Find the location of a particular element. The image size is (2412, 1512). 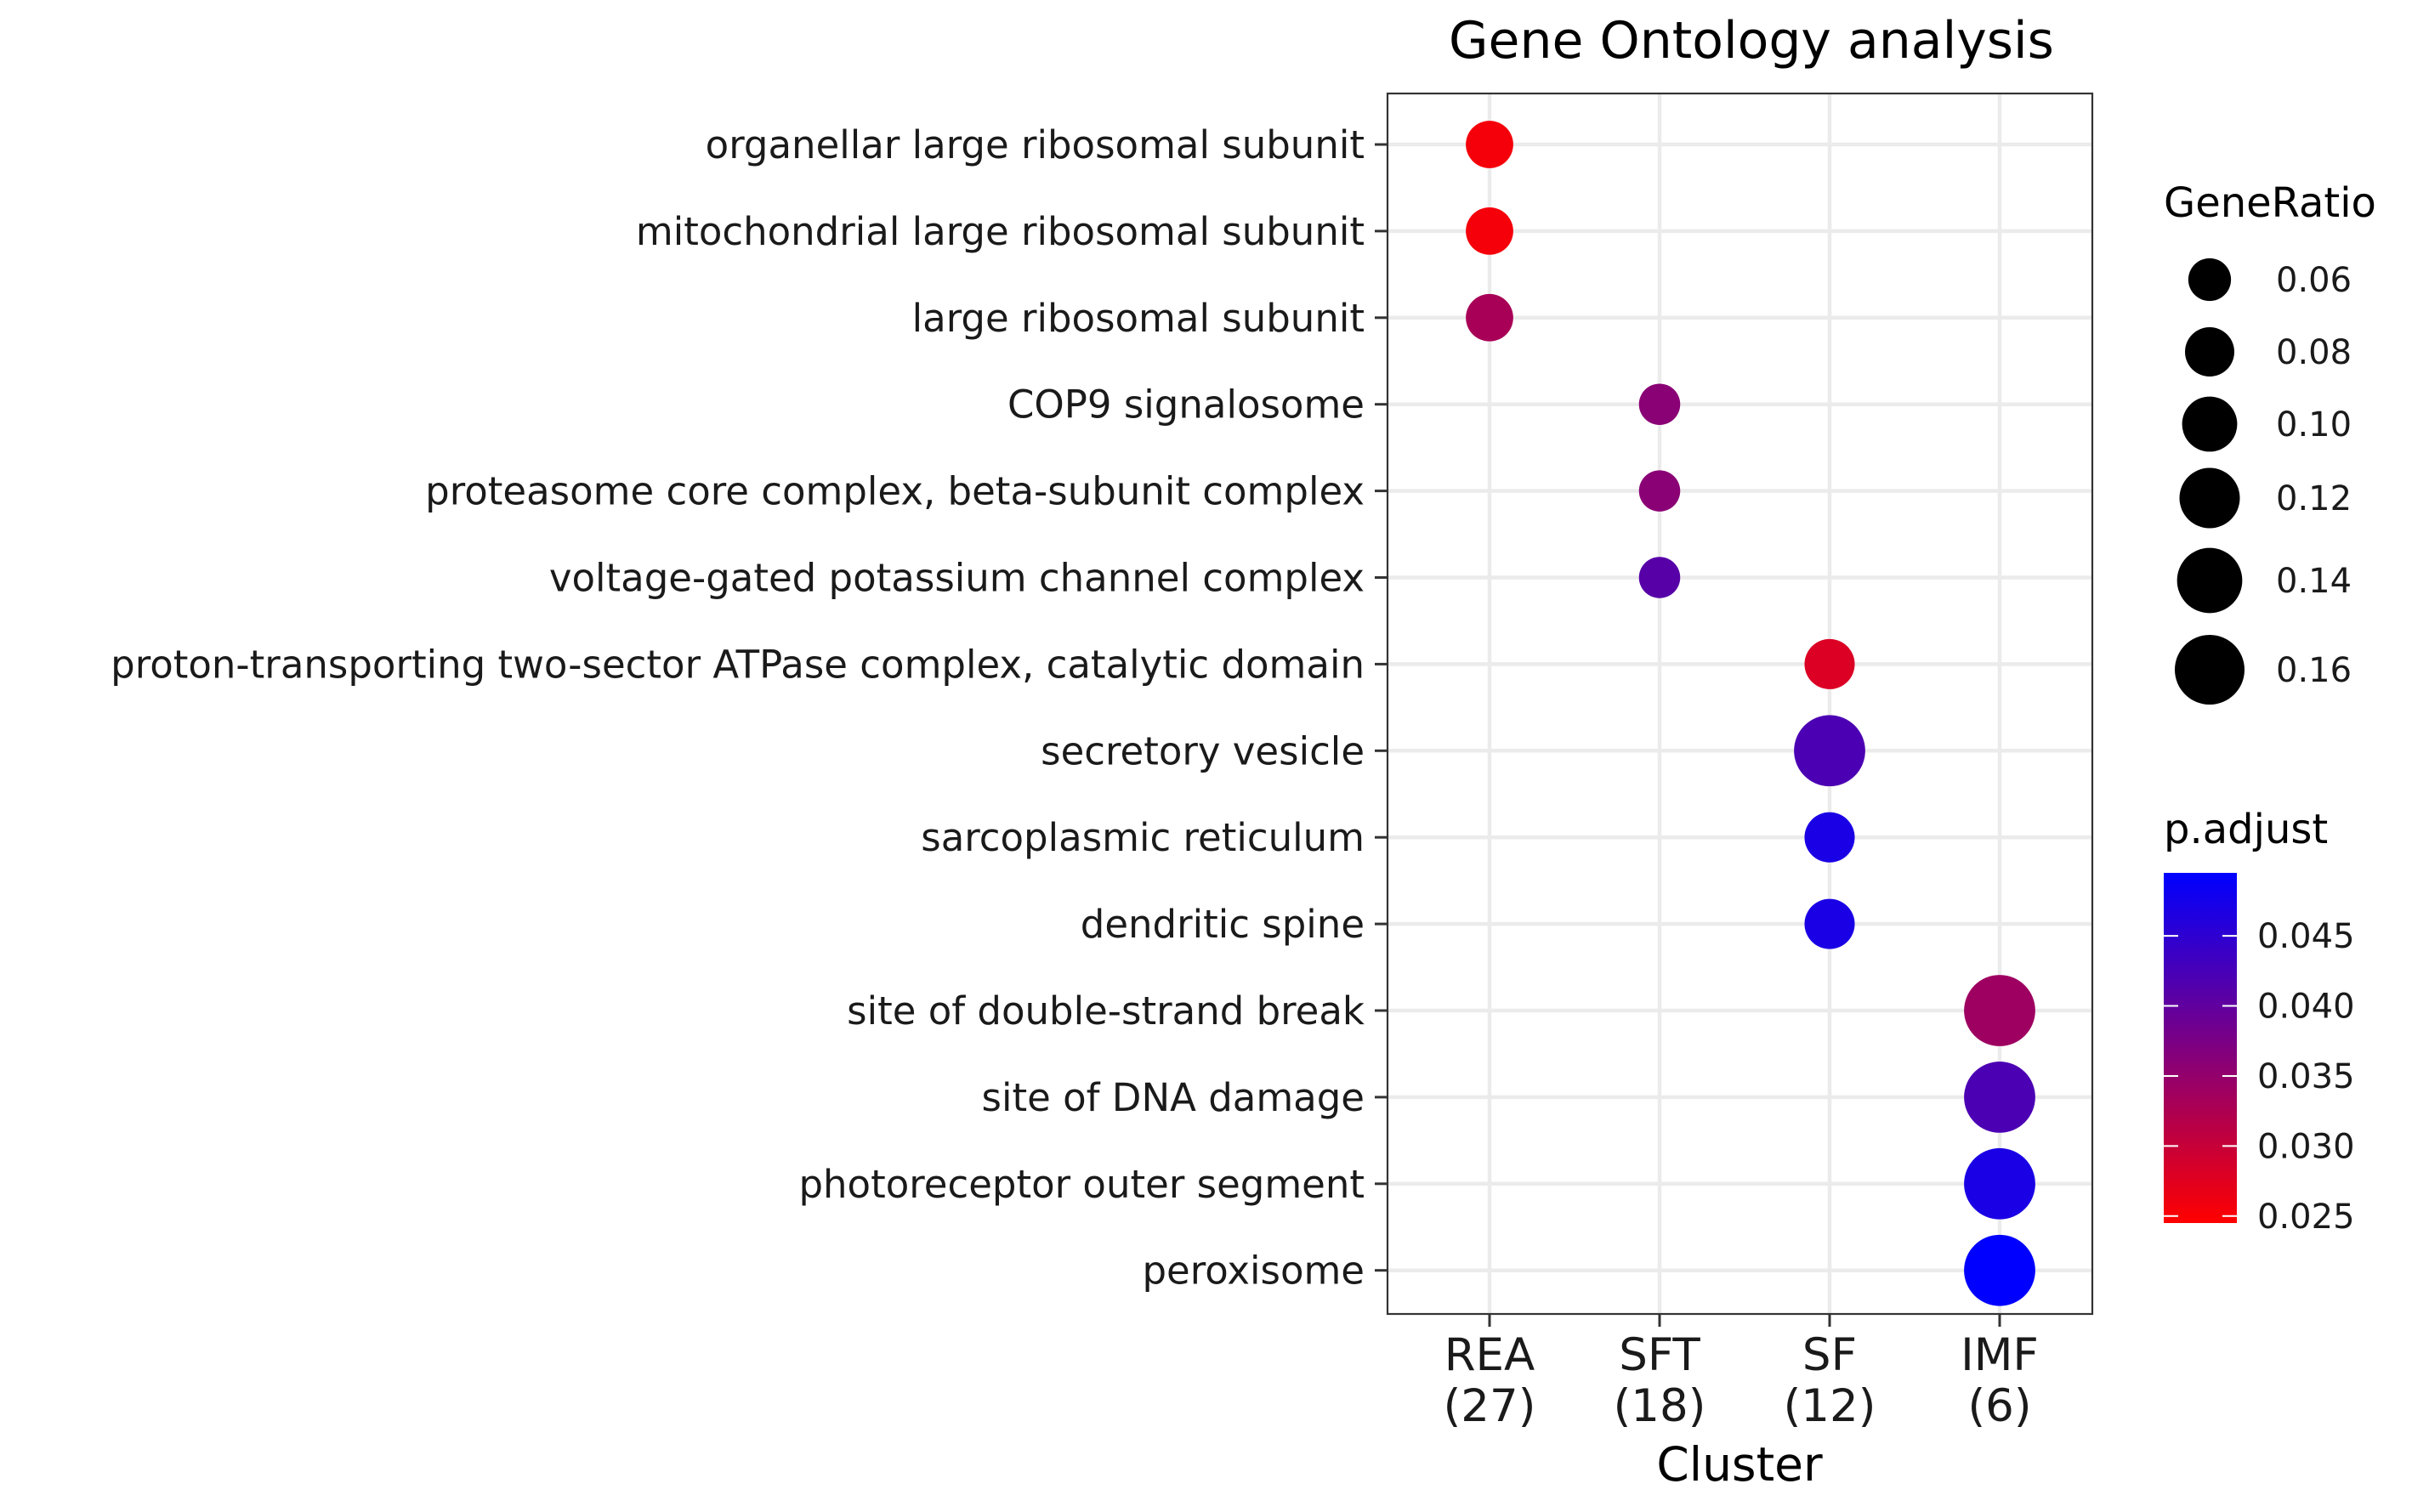

padjust-legend-label: 0.045 is located at coordinates (2306, 936).